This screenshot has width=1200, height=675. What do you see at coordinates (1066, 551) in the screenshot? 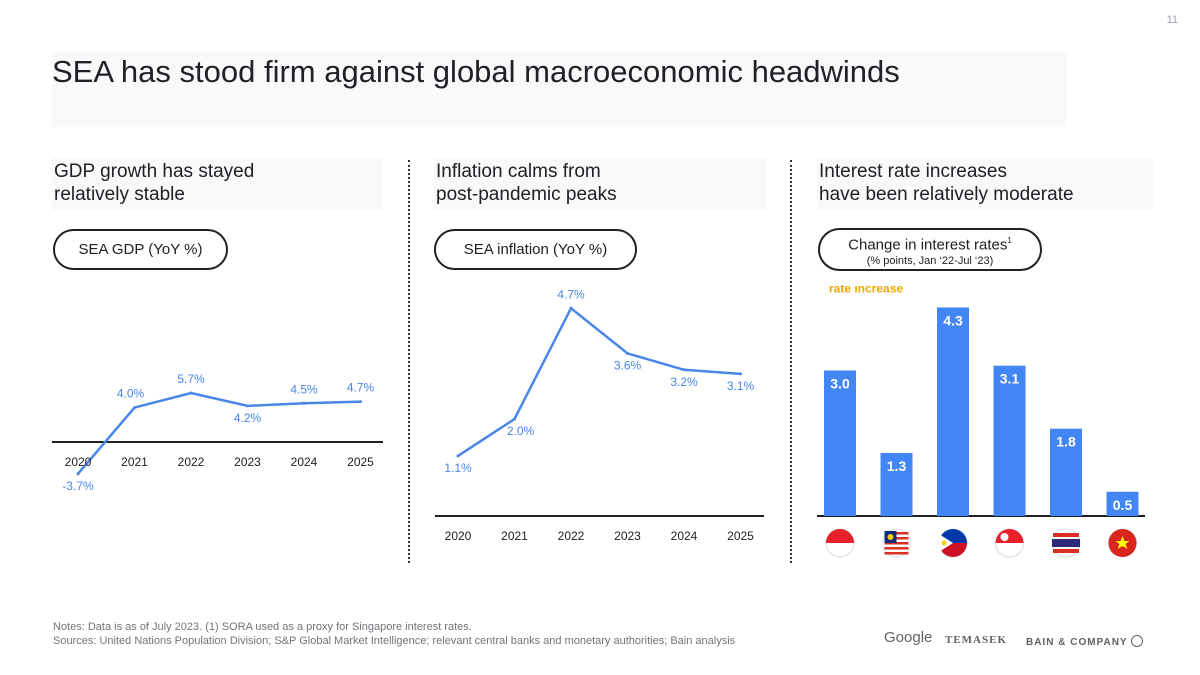
I see `flag-stripe-bottom` at bounding box center [1066, 551].